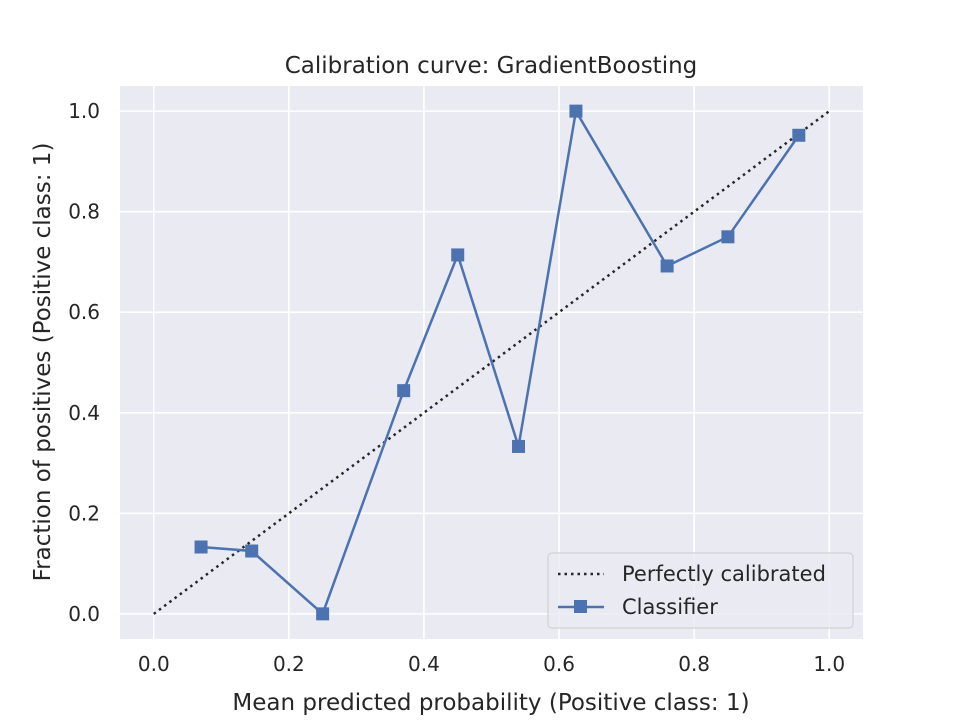 This screenshot has height=720, width=960. What do you see at coordinates (84, 513) in the screenshot?
I see `y-tick-label: 0.2` at bounding box center [84, 513].